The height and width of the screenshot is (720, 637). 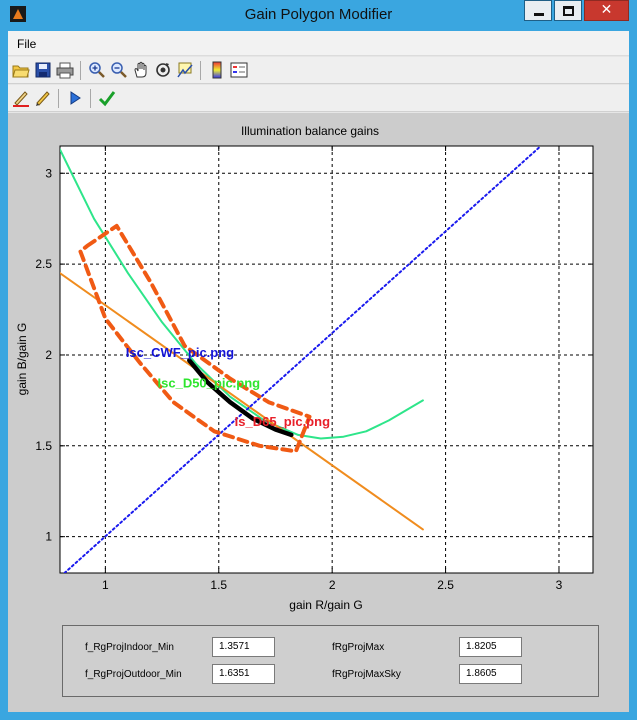 I want to click on x-tick-label: 3, so click(x=559, y=585).